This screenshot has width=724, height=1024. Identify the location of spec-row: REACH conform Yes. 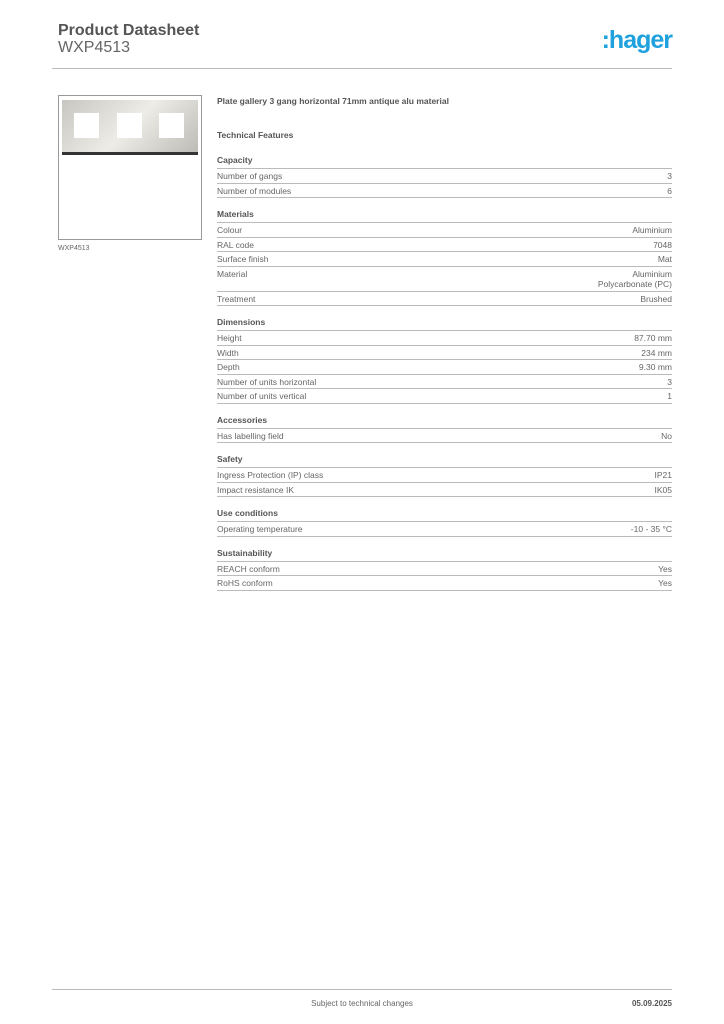
(444, 569).